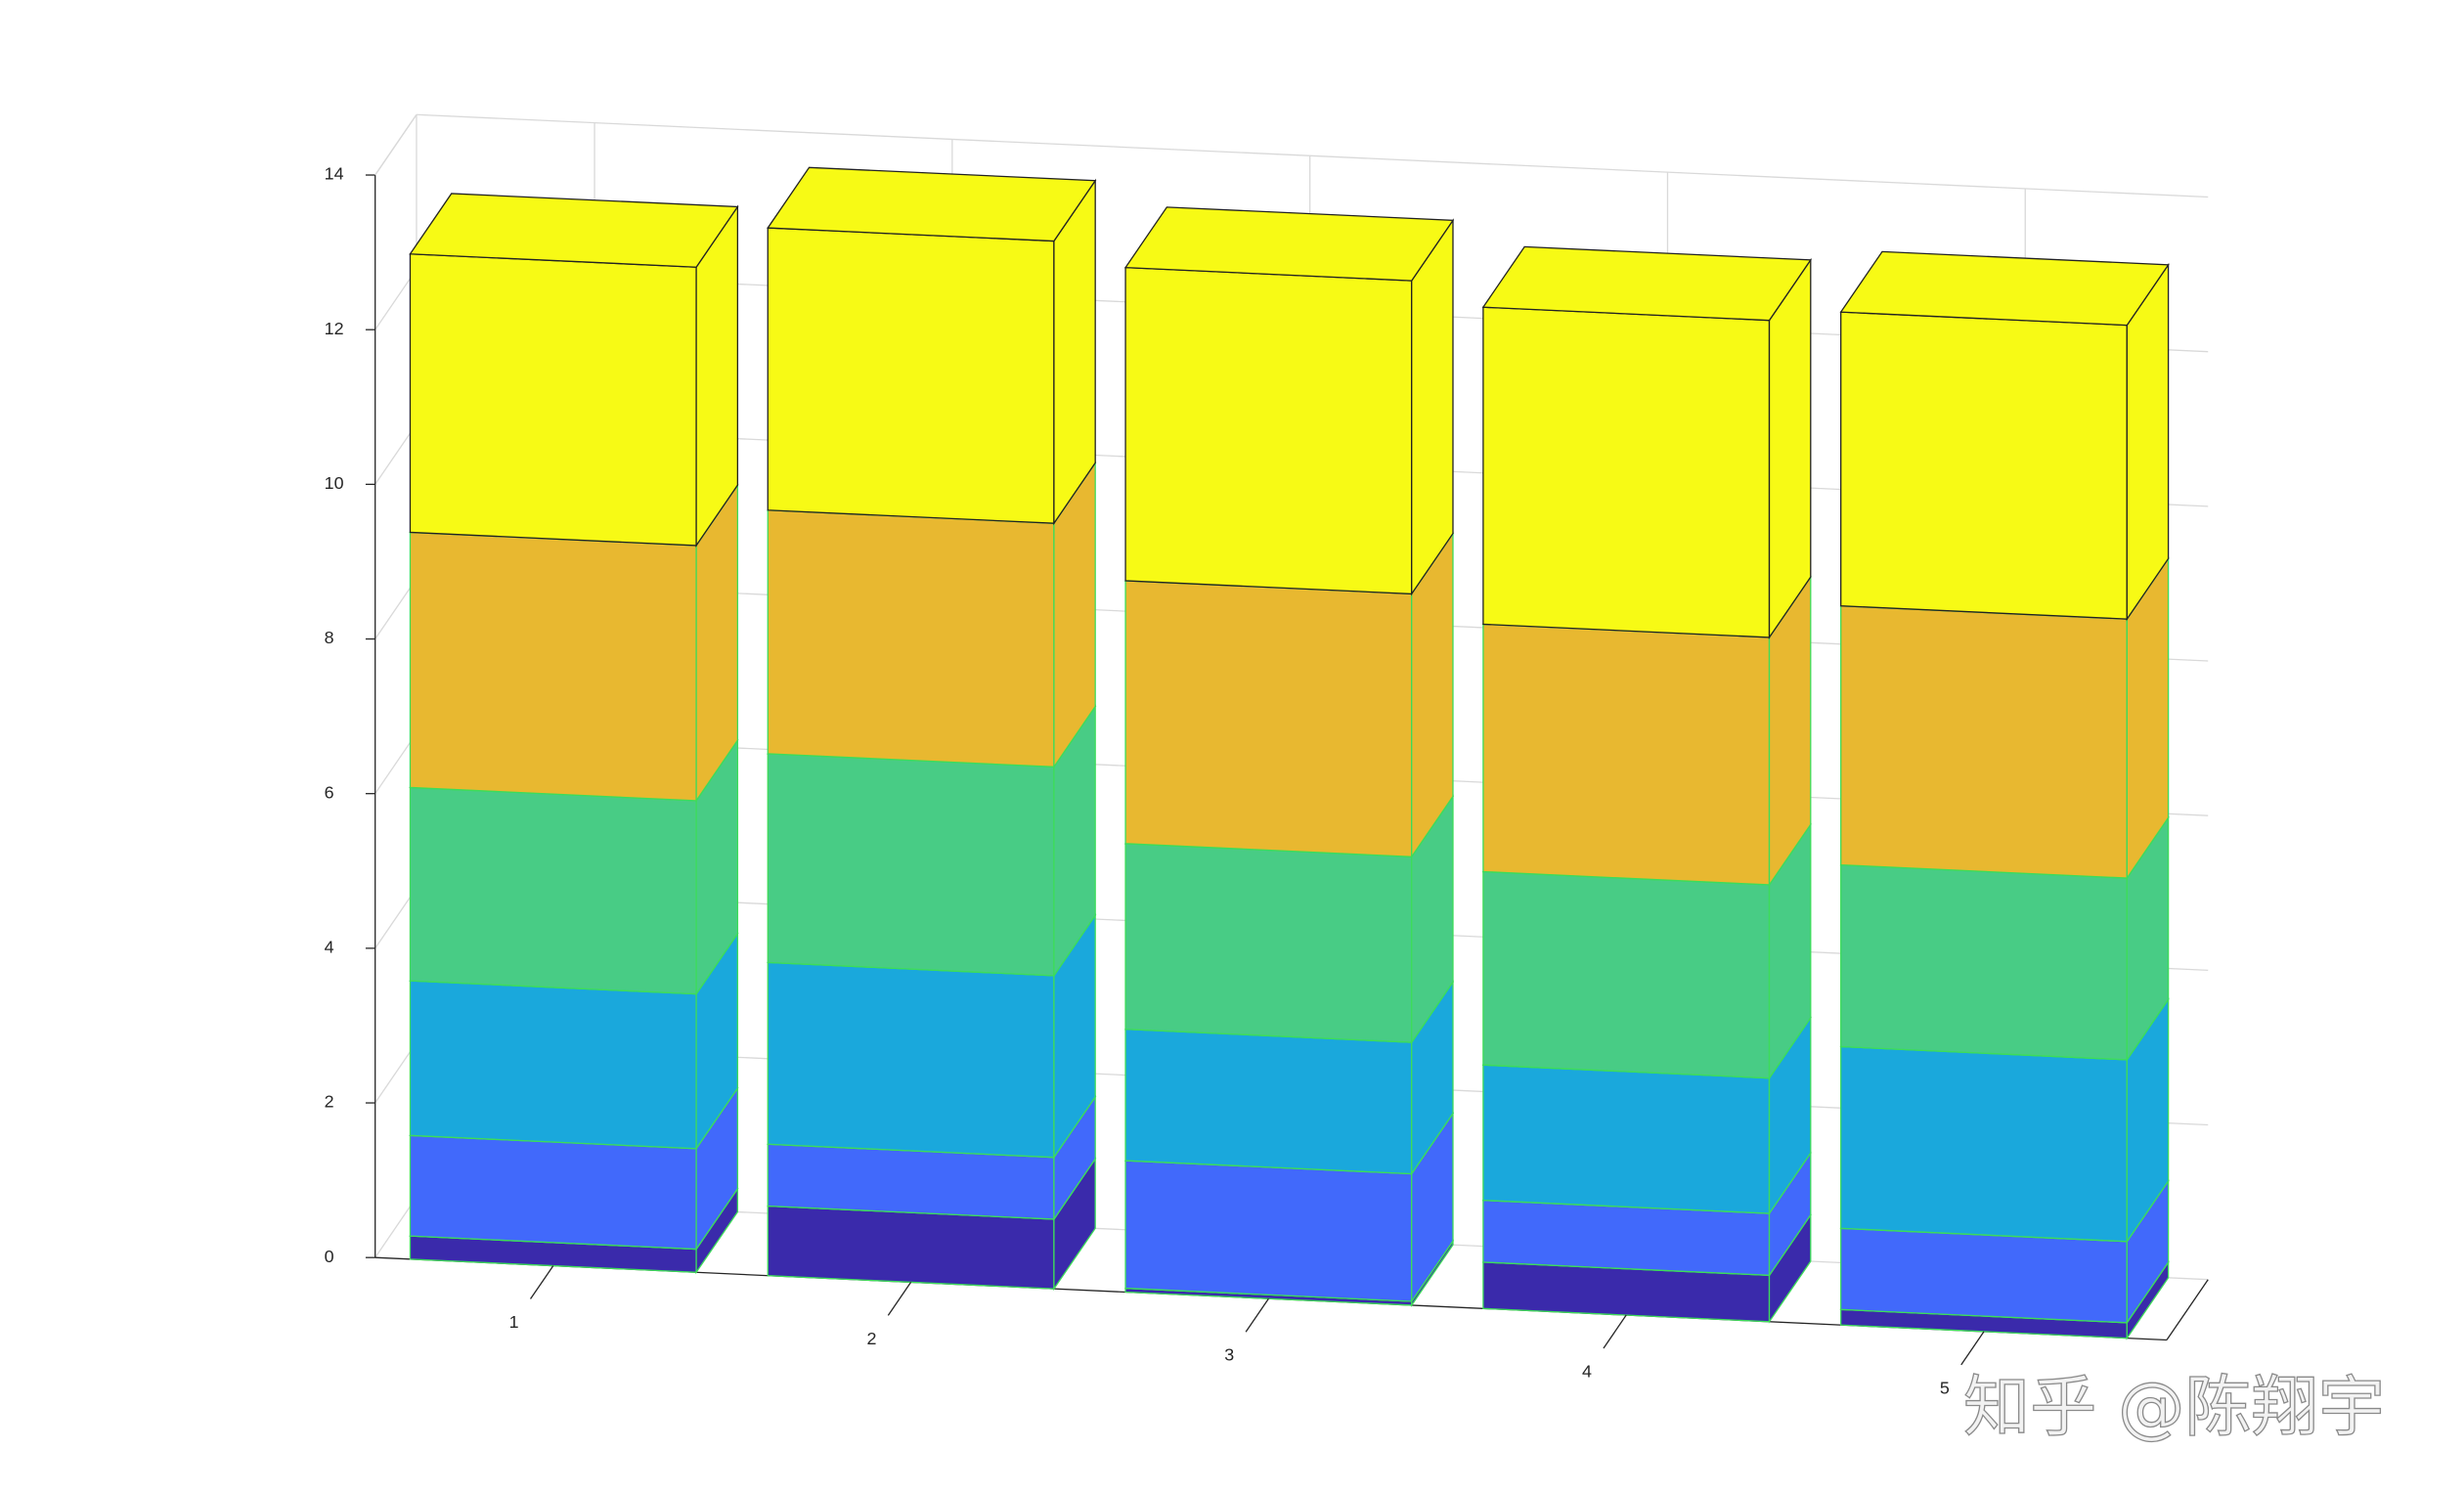 Image resolution: width=2464 pixels, height=1493 pixels. What do you see at coordinates (329, 792) in the screenshot?
I see `y-tick-label: 6` at bounding box center [329, 792].